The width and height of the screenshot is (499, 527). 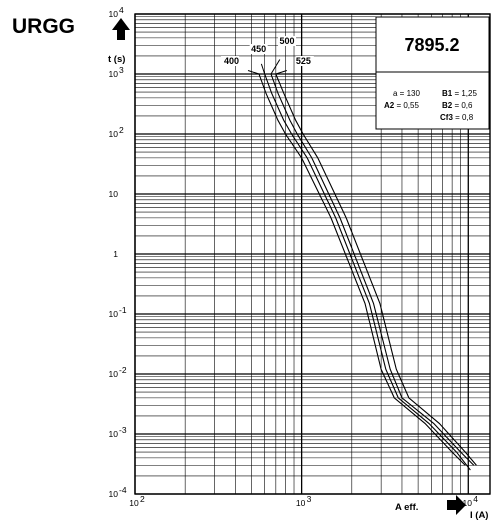 I want to click on curve-label-525: 525, so click(x=303, y=61).